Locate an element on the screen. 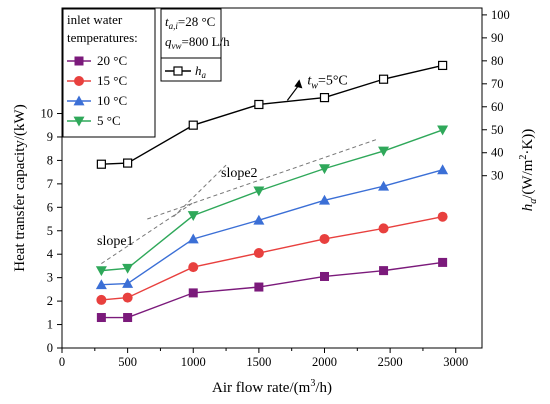  x-tick-label: 3000 is located at coordinates (455, 362).